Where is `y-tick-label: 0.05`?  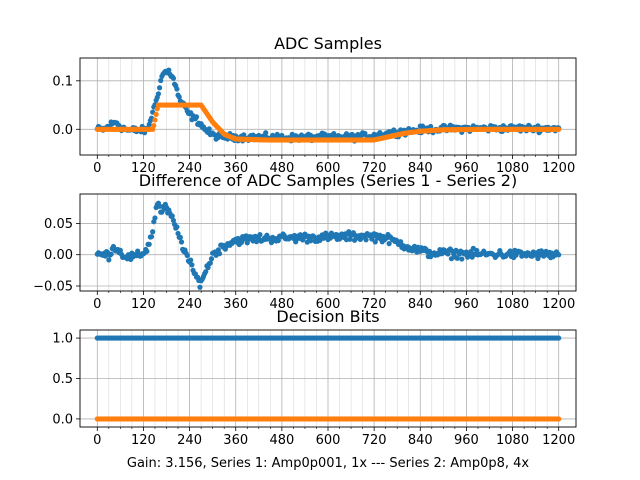
y-tick-label: 0.05 is located at coordinates (58, 224).